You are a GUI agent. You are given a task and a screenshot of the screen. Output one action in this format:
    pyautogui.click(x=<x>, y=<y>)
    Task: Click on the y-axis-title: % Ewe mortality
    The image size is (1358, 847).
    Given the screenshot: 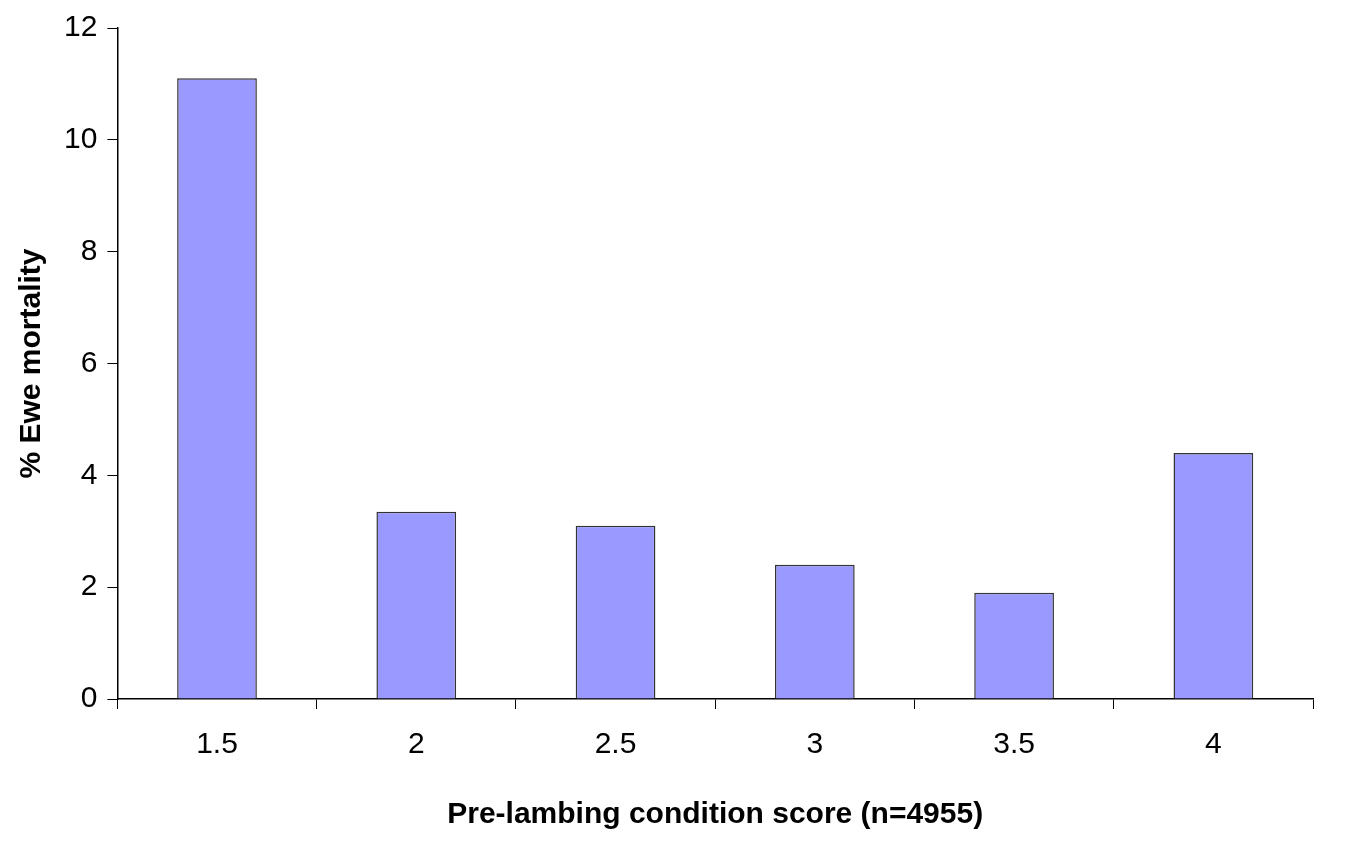 What is the action you would take?
    pyautogui.click(x=30, y=363)
    